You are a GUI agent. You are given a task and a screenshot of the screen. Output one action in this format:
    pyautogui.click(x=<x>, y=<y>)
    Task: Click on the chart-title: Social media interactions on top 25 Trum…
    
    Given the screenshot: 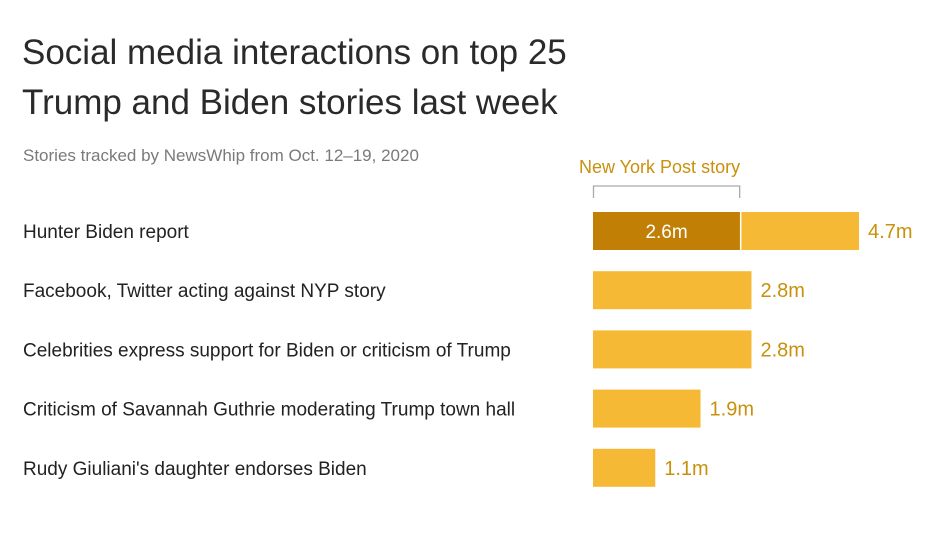 What is the action you would take?
    pyautogui.click(x=372, y=78)
    